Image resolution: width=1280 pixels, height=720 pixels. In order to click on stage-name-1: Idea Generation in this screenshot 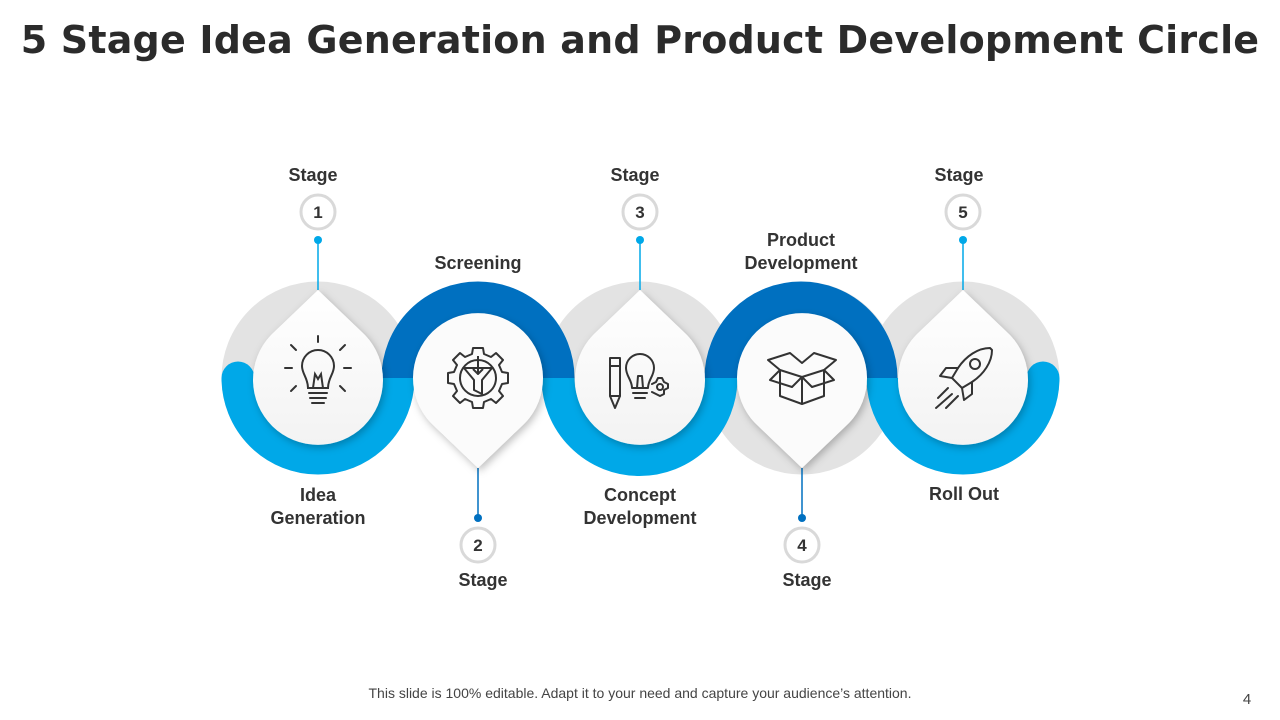, I will do `click(318, 506)`.